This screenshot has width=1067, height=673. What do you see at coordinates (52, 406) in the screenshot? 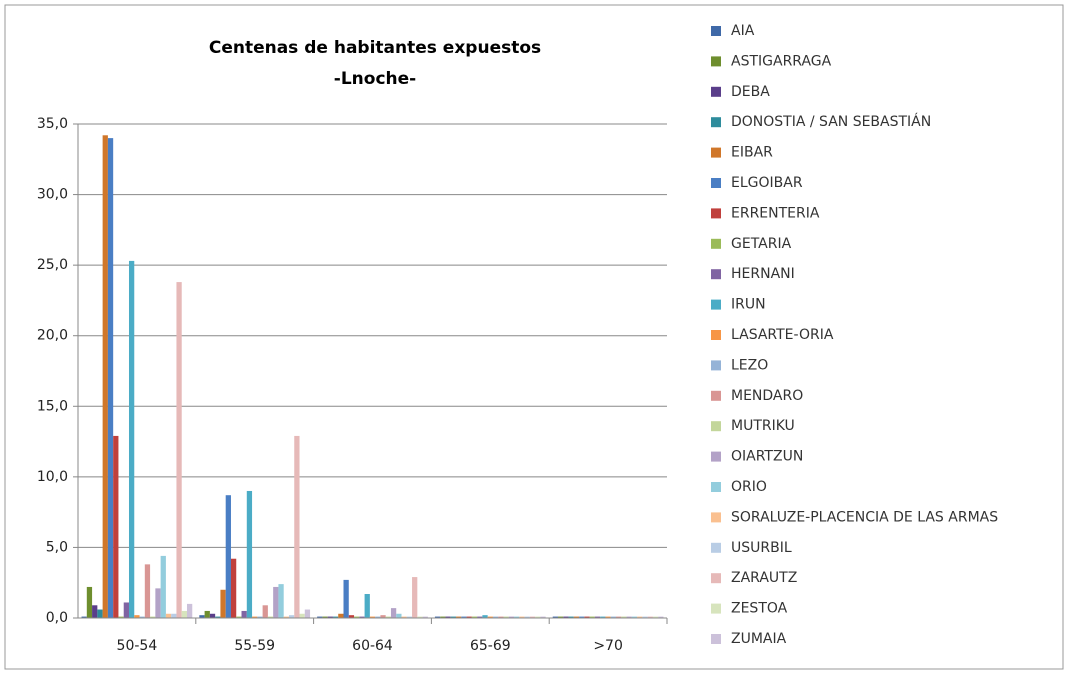
I see `y-tick-label: 15,0` at bounding box center [52, 406].